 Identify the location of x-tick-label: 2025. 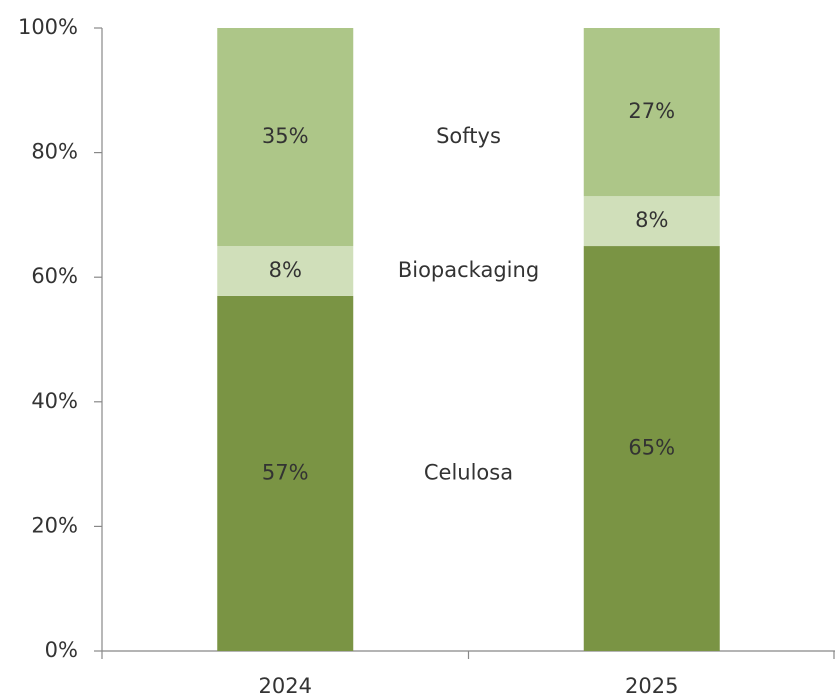
(651, 684).